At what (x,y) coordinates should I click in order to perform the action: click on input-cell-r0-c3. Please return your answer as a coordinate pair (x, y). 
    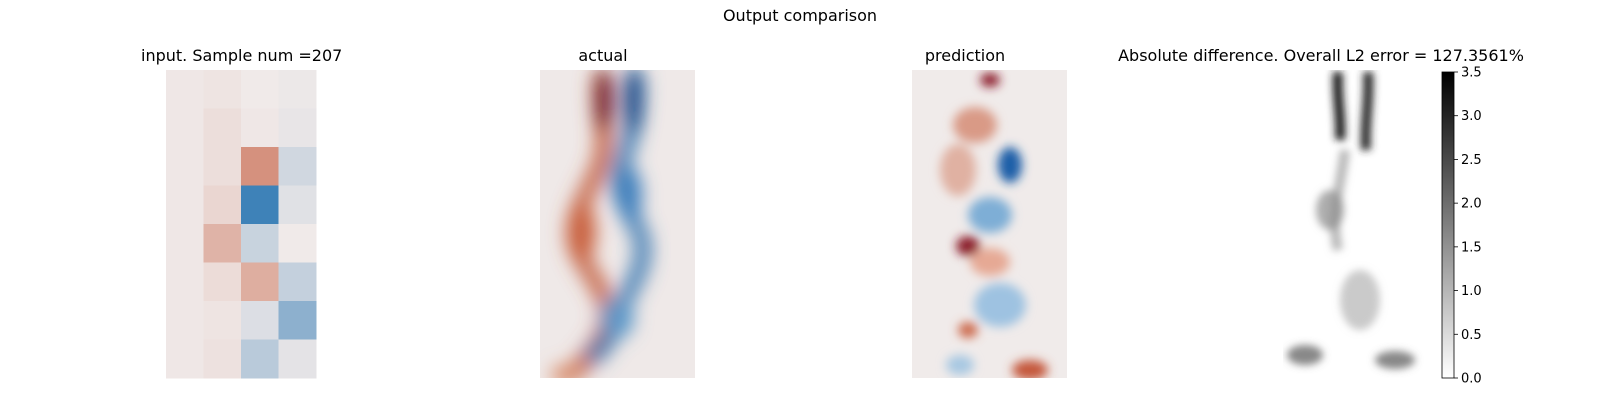
    Looking at the image, I should click on (297, 89).